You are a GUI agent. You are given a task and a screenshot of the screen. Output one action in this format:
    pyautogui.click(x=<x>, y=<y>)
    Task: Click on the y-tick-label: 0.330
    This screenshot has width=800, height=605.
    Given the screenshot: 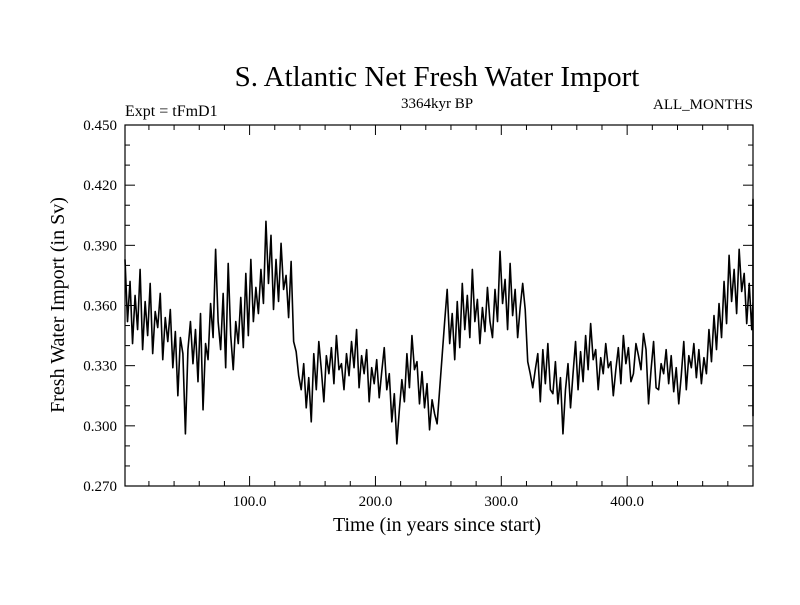 What is the action you would take?
    pyautogui.click(x=100, y=367)
    